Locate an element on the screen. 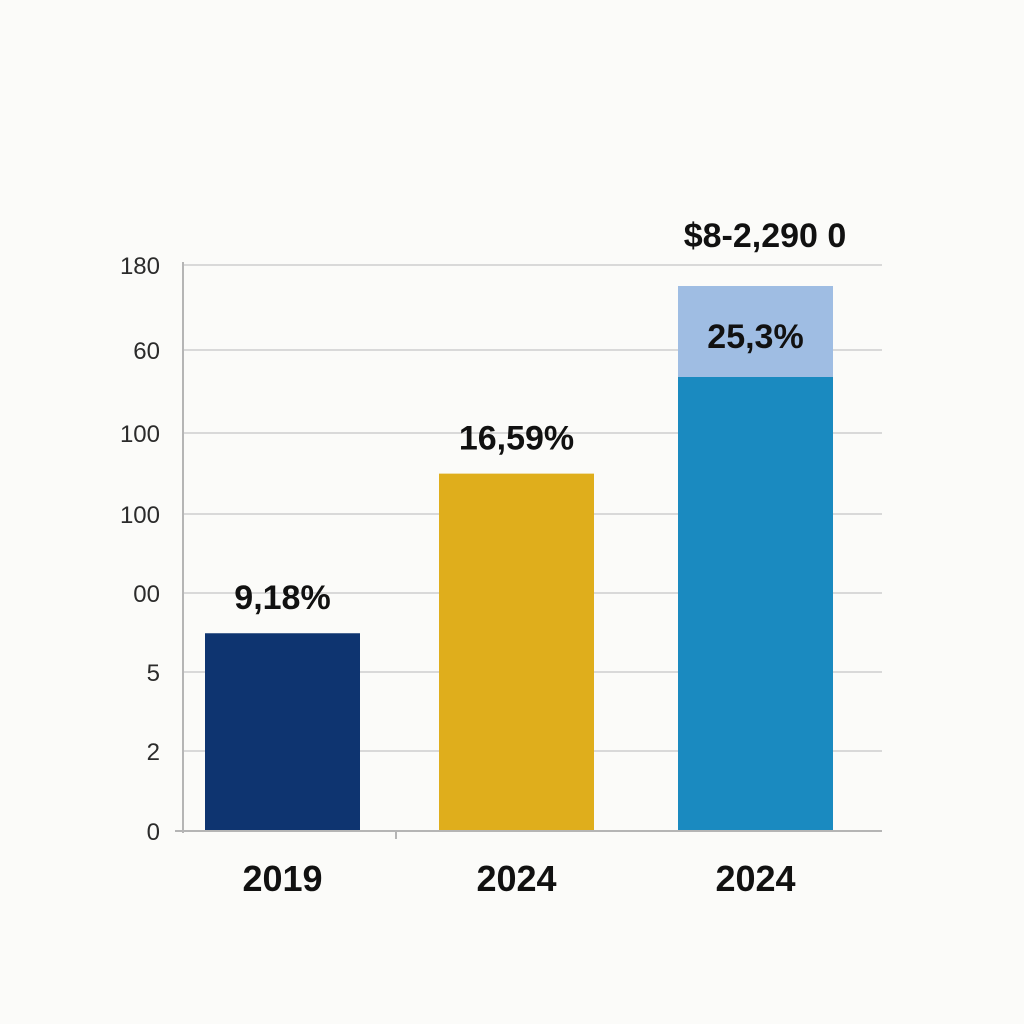 The width and height of the screenshot is (1024, 1024). x-axis-ticks: 2019 2024 2024 is located at coordinates (518, 878).